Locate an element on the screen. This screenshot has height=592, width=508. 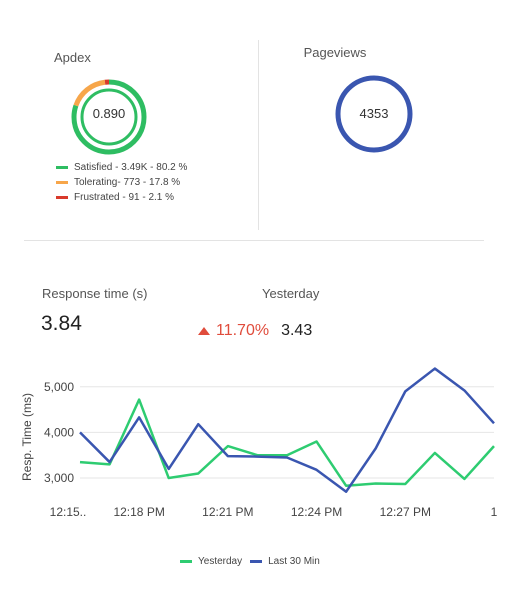
pageviews-value: 4353 is located at coordinates (374, 113).